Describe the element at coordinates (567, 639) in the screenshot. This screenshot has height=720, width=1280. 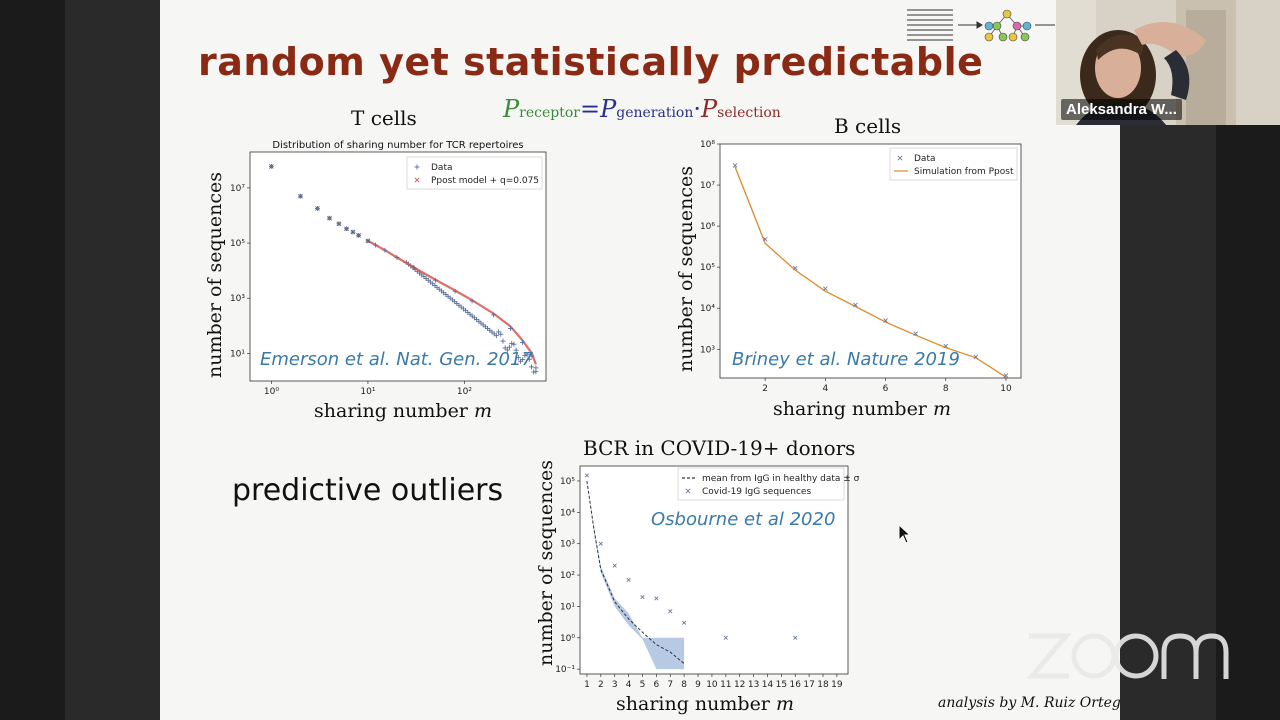
I see `covid-ytick-label: 10⁰` at that location.